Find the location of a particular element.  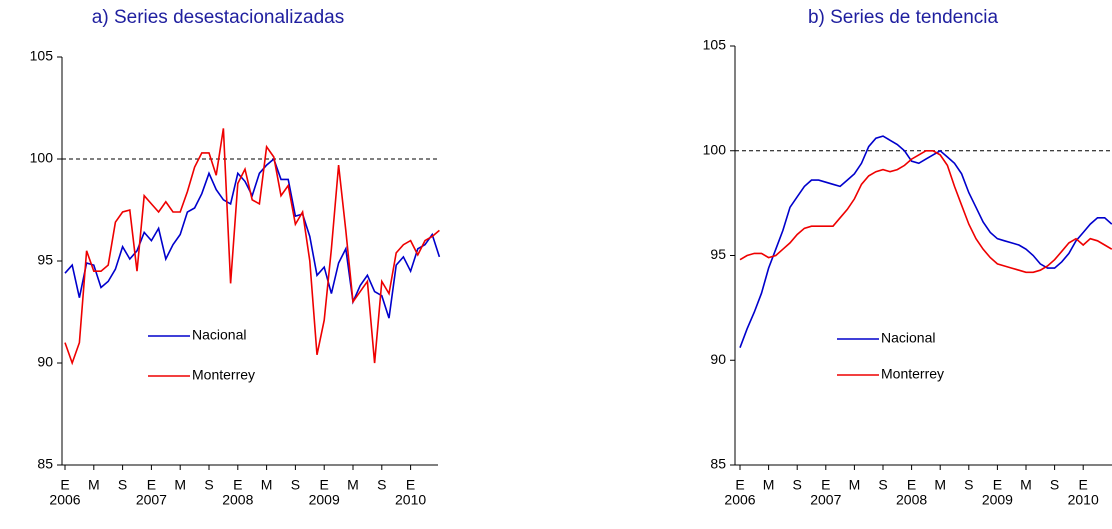

chart-title: b) Series de tendencia is located at coordinates (903, 17).